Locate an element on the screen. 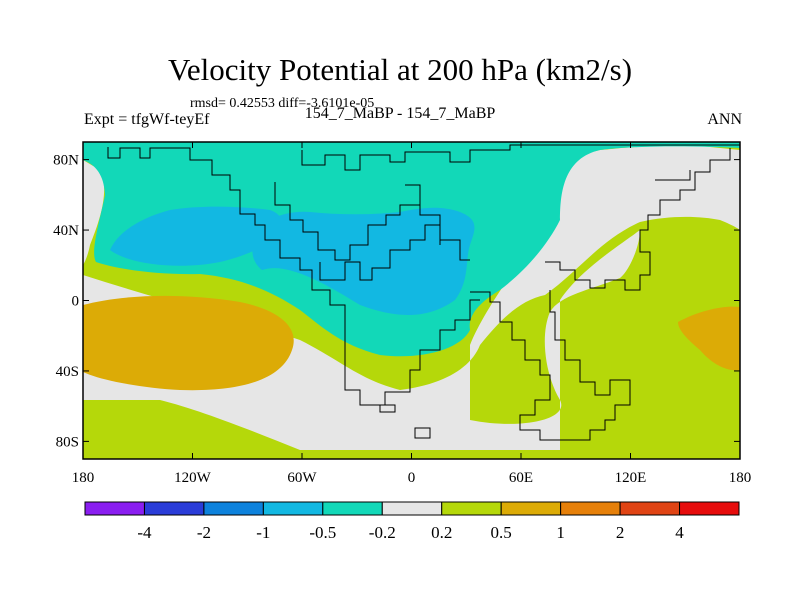  colorbar-level-label: -4 is located at coordinates (144, 532).